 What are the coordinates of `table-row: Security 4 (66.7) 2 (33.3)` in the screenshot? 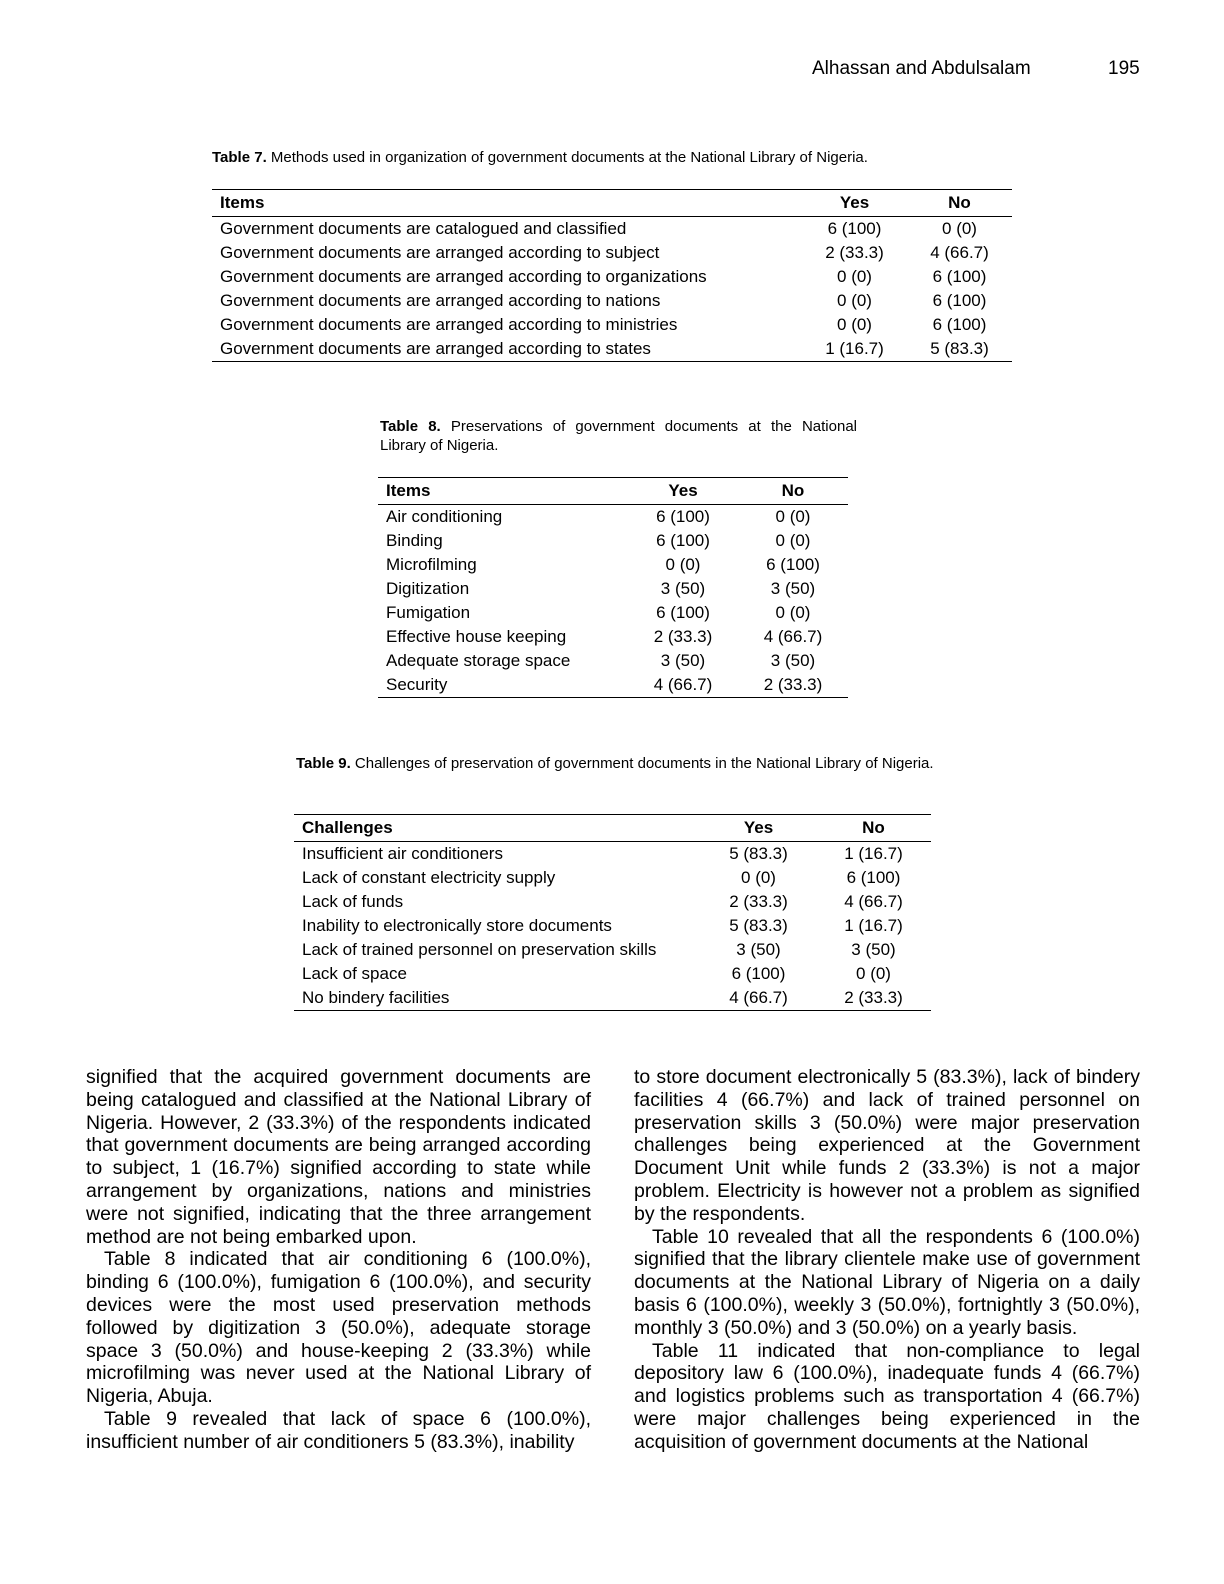 It's located at (613, 685).